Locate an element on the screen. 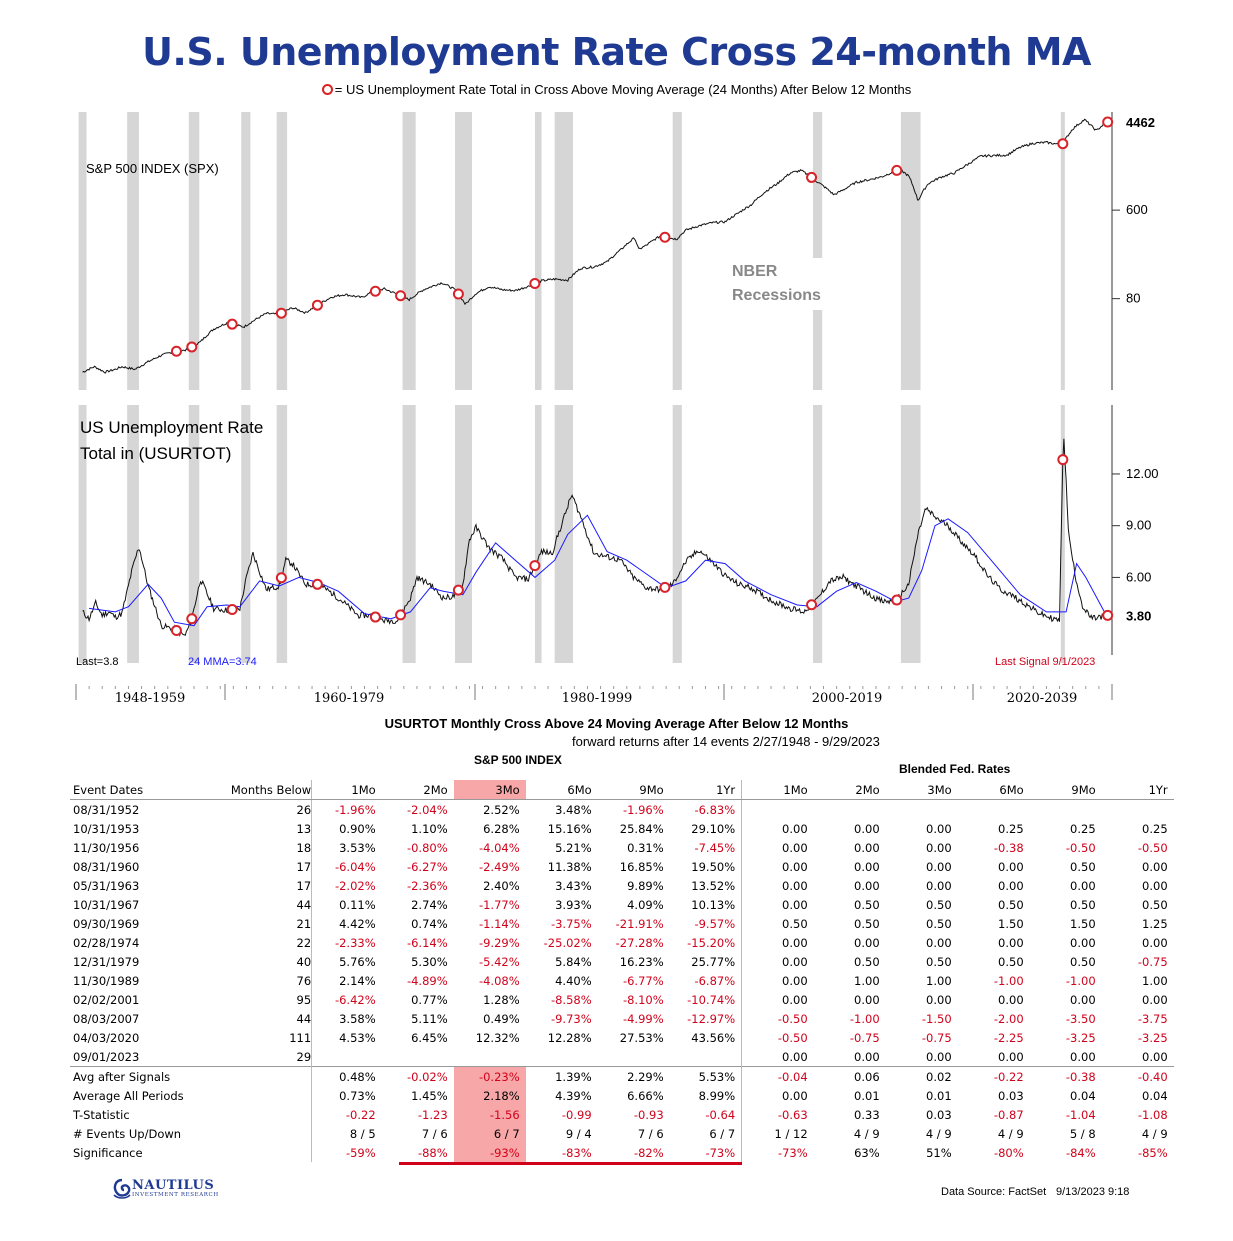  table-cell: 0.02 is located at coordinates (921, 1076).